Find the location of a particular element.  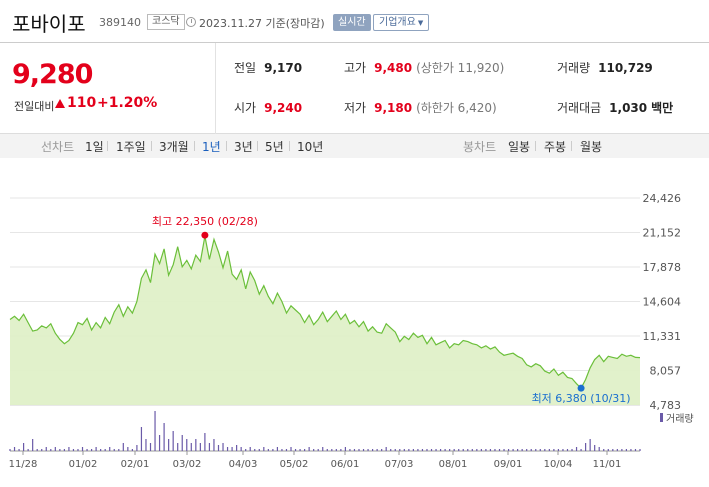

stat-label: 거래대금 is located at coordinates (579, 108).